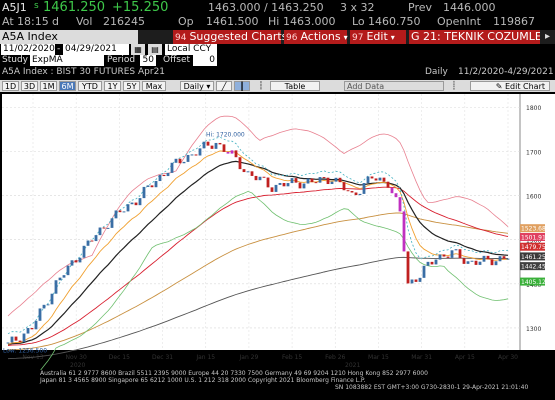 This screenshot has width=555, height=400. Describe the element at coordinates (67, 60) in the screenshot. I see `study-select: ExpMA` at that location.